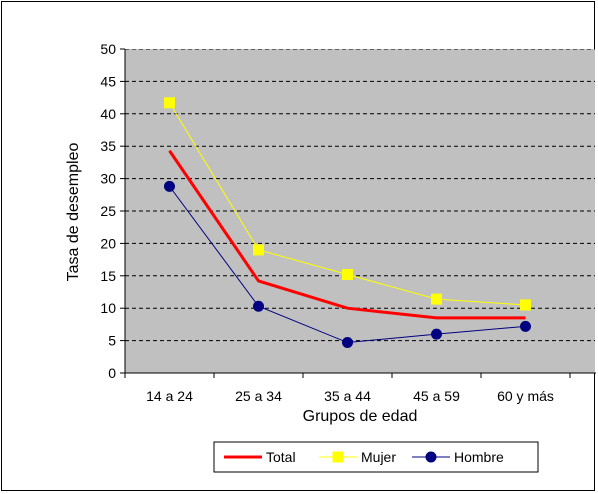 The width and height of the screenshot is (598, 494). I want to click on y-tick-label: 0, so click(112, 373).